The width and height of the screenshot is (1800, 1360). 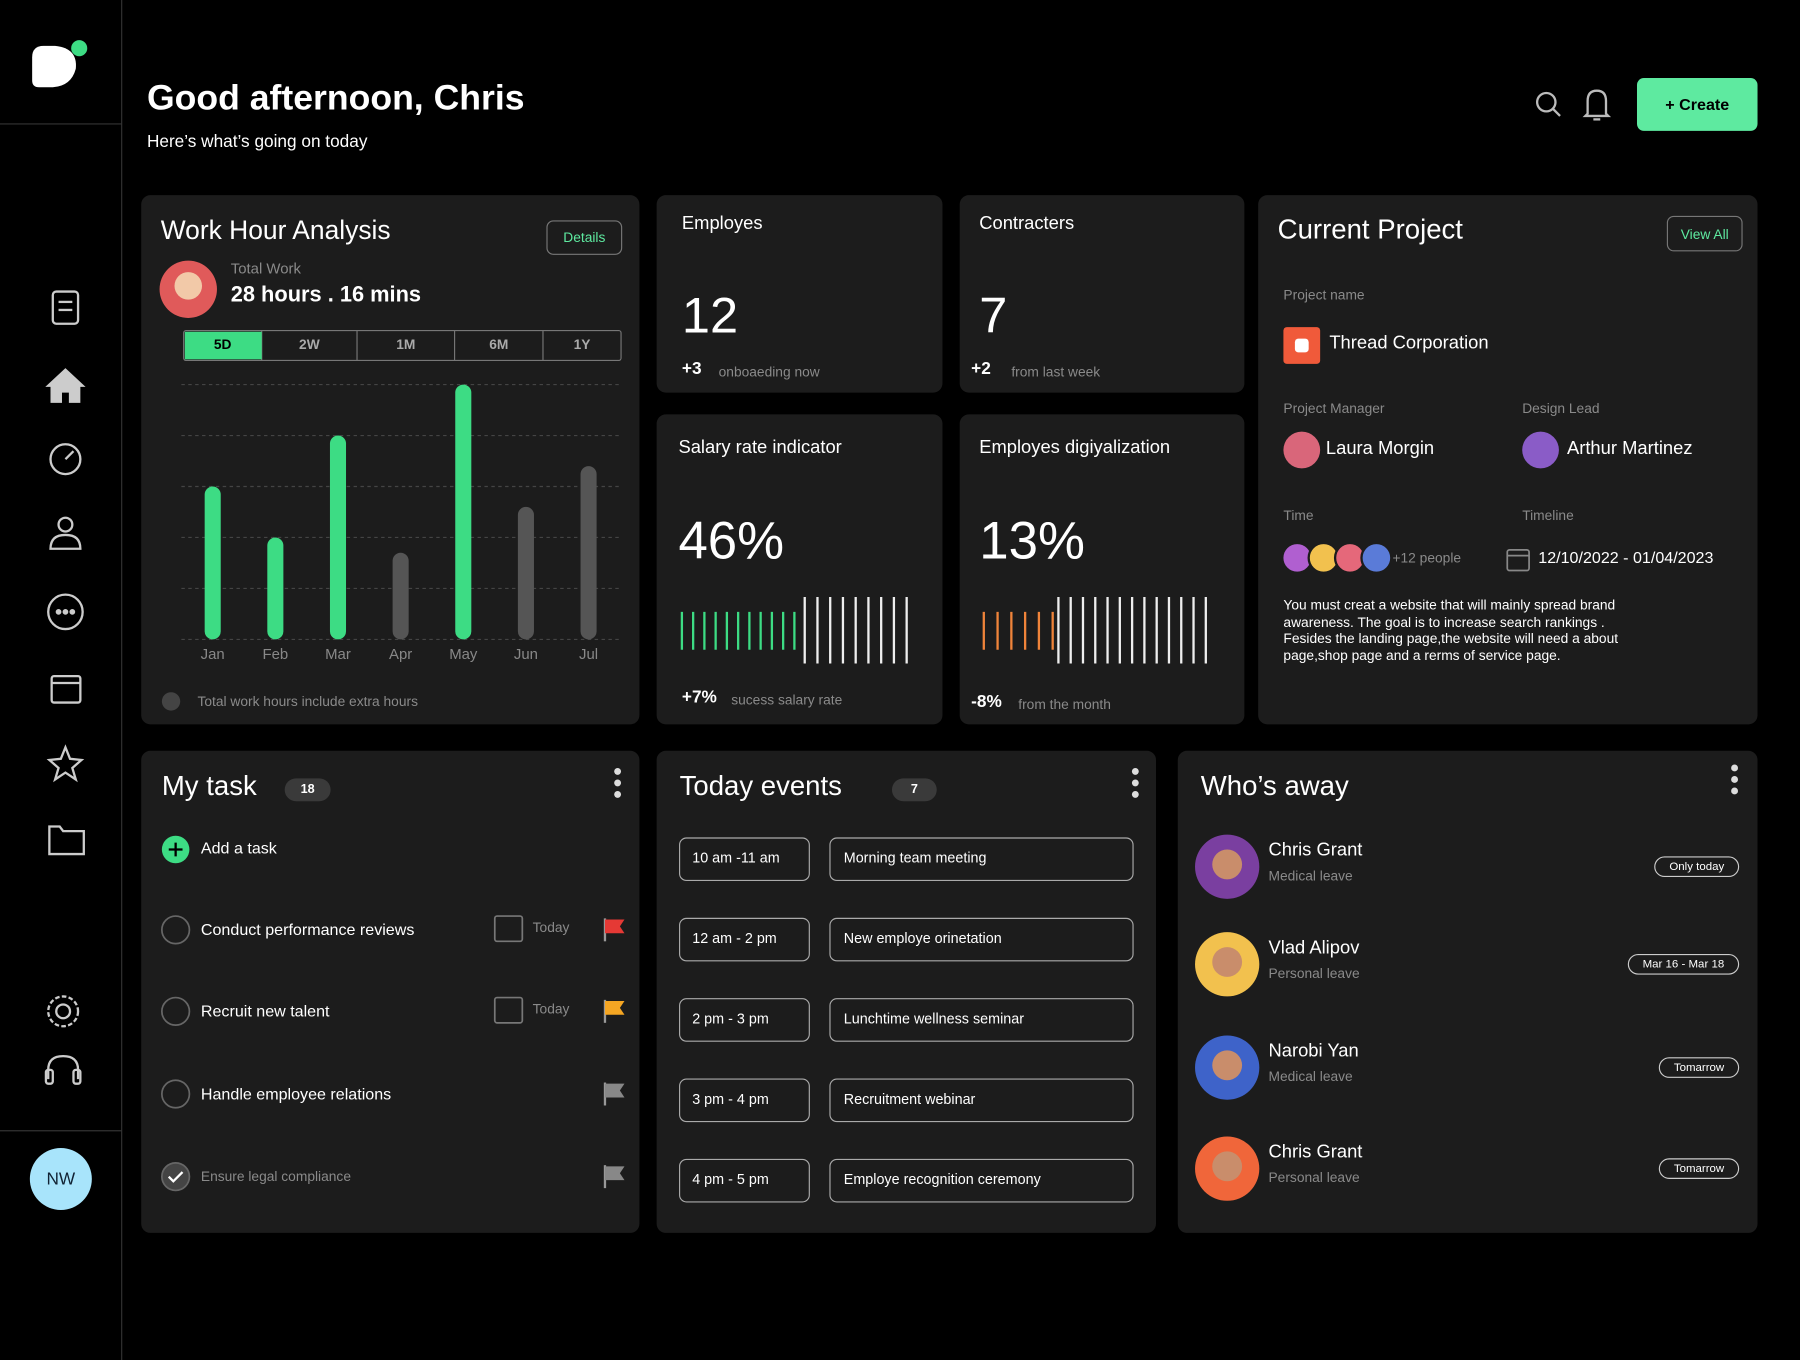 What do you see at coordinates (1302, 450) in the screenshot?
I see `person-avatar` at bounding box center [1302, 450].